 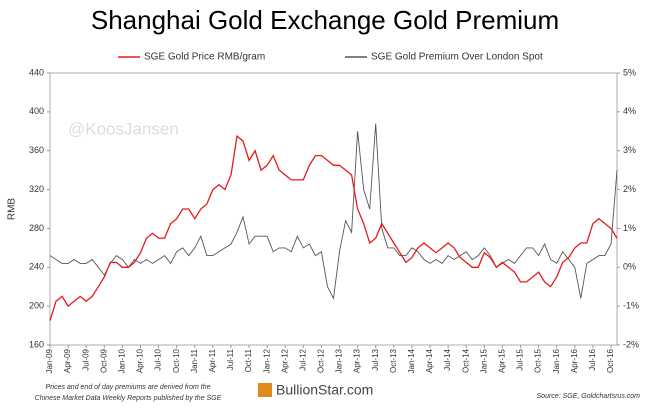 What do you see at coordinates (629, 111) in the screenshot?
I see `y2-tick-label: 4%` at bounding box center [629, 111].